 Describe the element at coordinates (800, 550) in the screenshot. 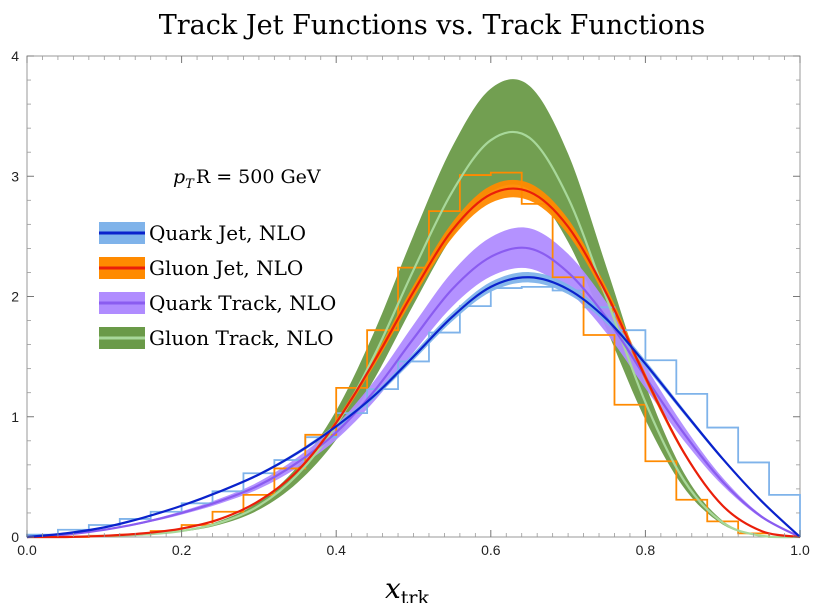

I see `x-tick-label: 1.0` at that location.